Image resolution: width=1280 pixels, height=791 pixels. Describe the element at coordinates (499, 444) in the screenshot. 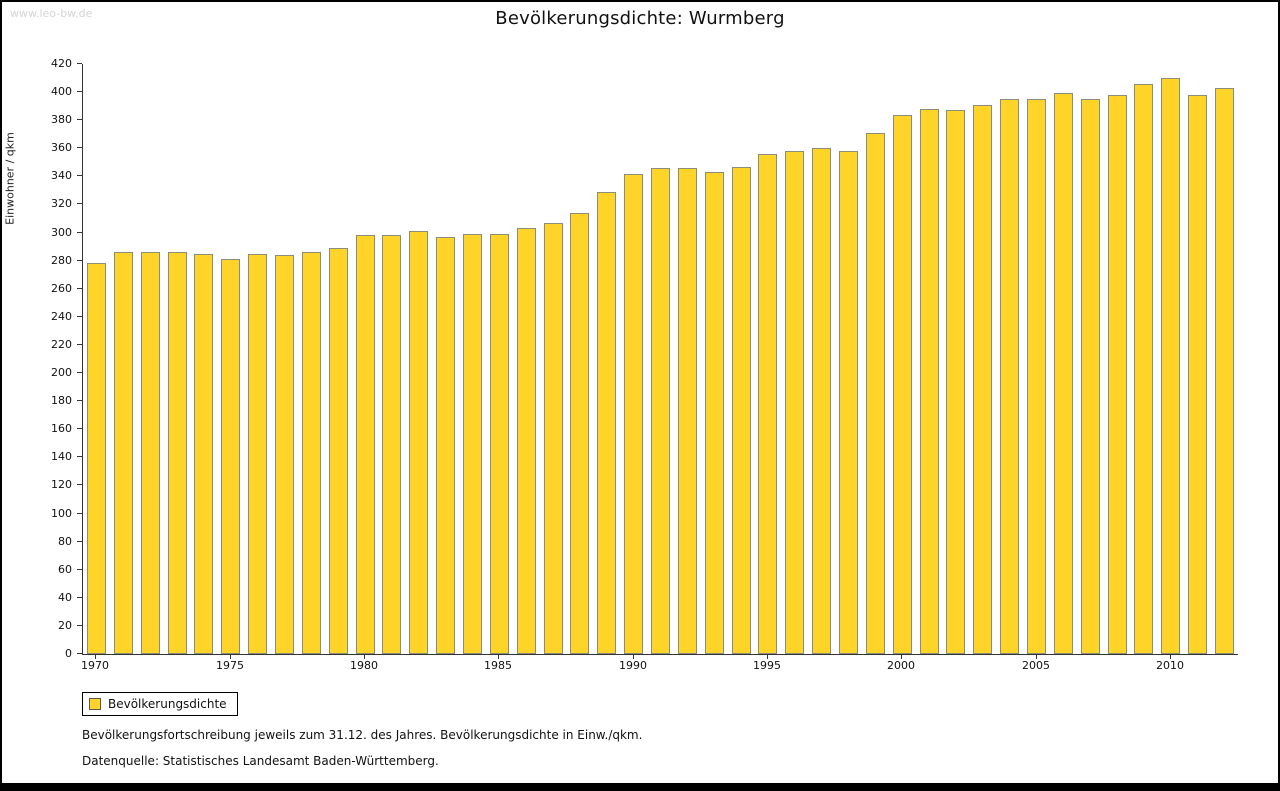

I see `bar-1985` at that location.